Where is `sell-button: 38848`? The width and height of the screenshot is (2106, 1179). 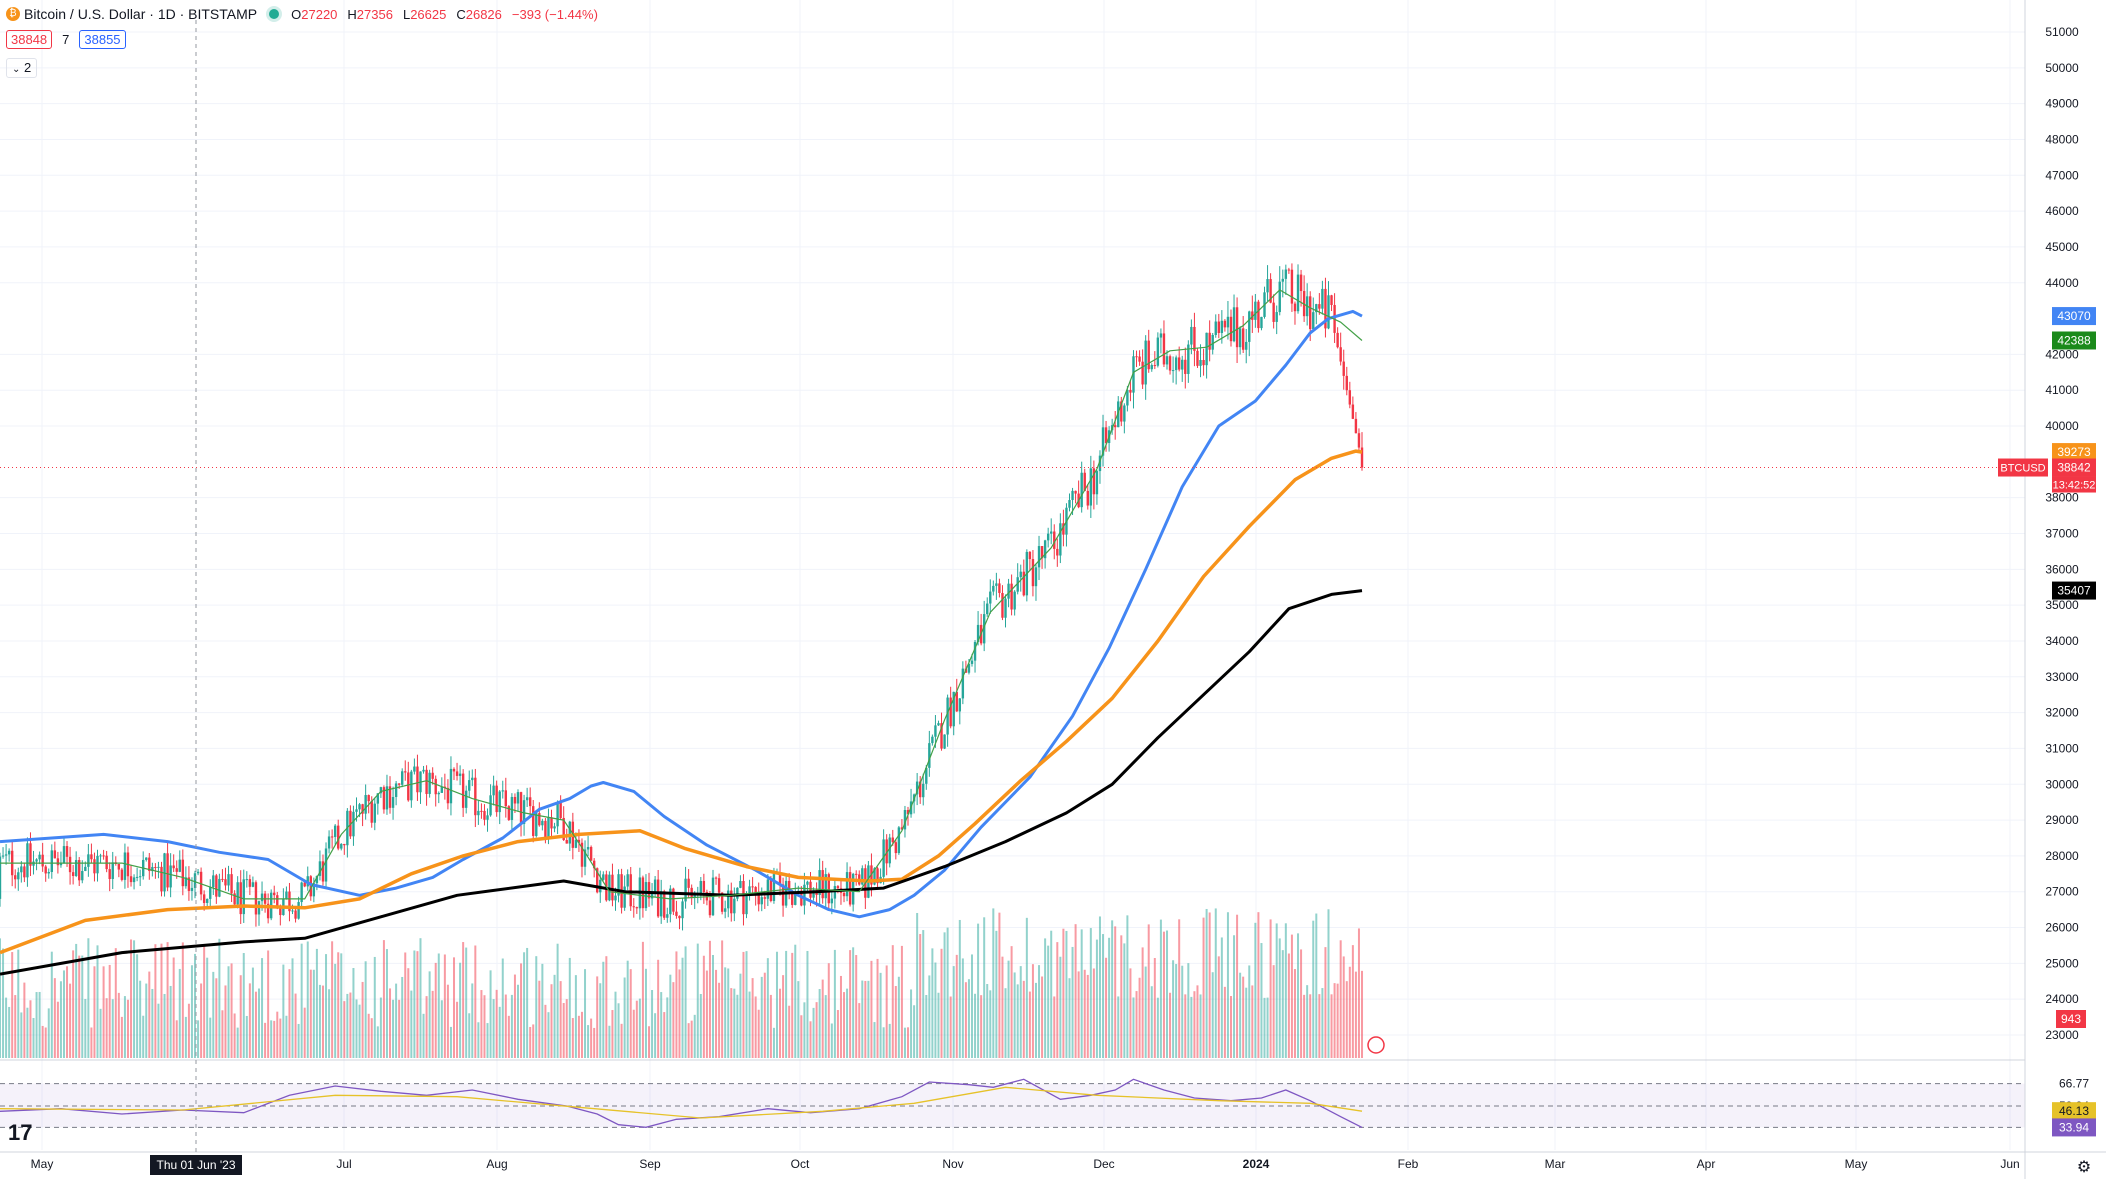
sell-button: 38848 is located at coordinates (29, 39).